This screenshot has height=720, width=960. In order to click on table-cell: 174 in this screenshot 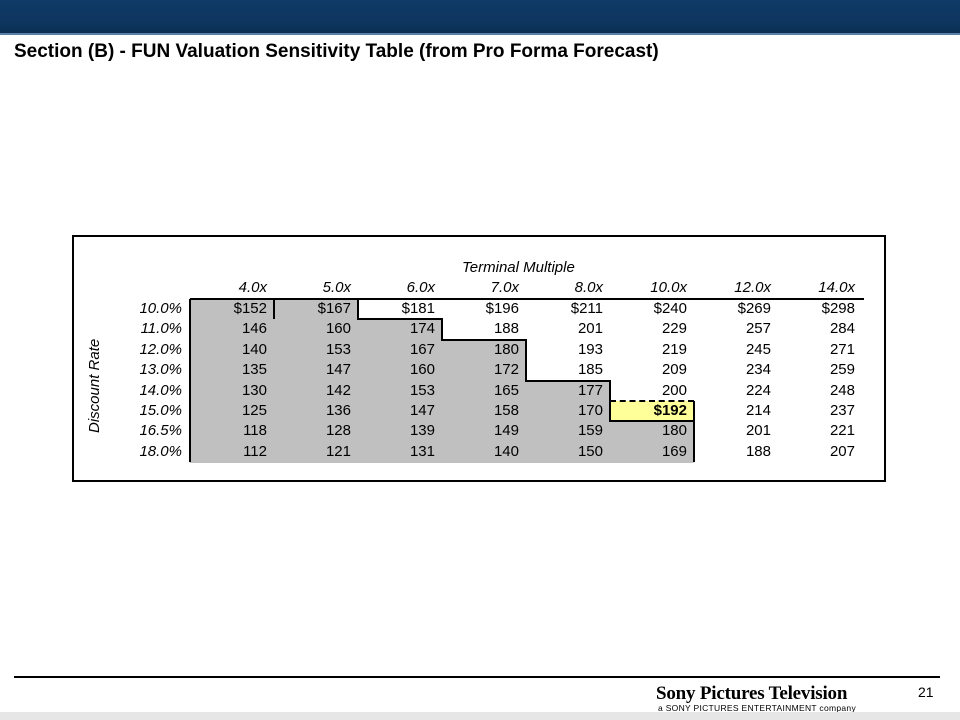, I will do `click(422, 329)`.